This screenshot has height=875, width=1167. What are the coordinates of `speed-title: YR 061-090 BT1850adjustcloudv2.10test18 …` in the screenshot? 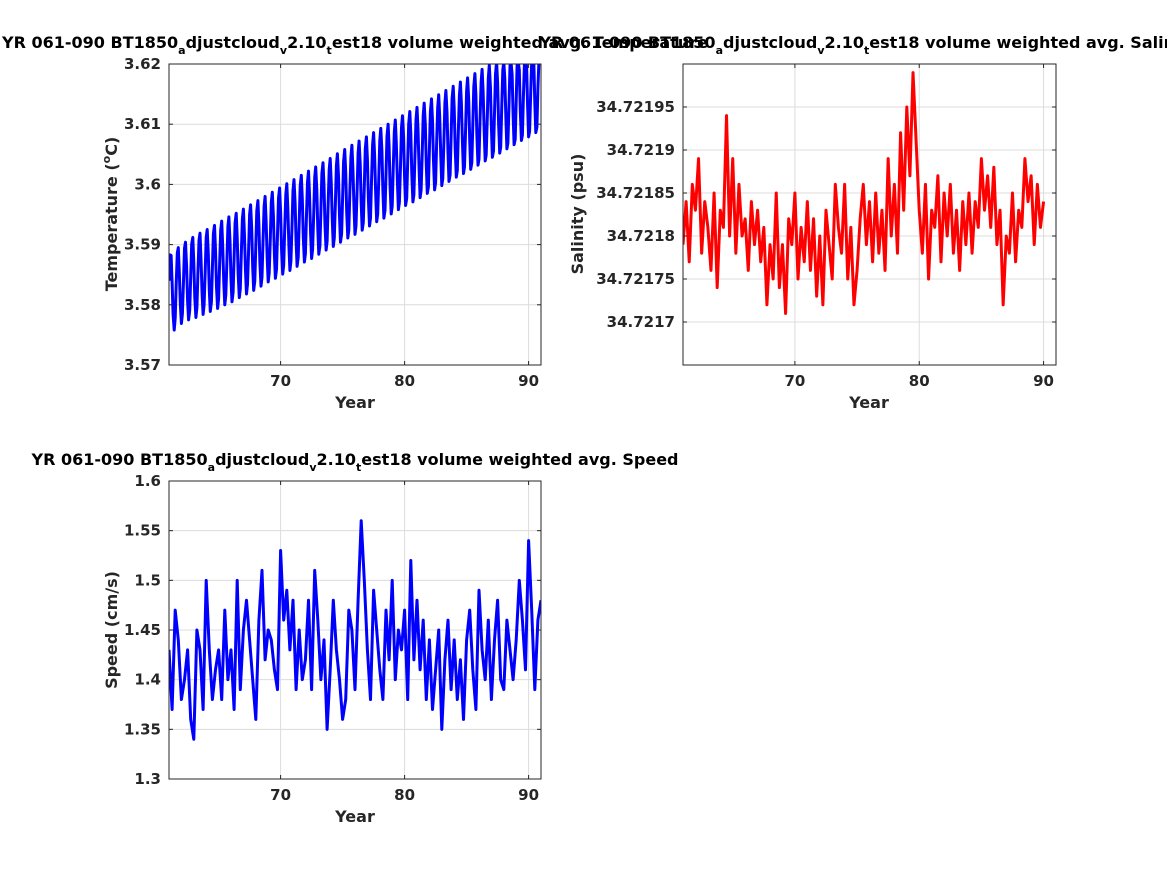 It's located at (355, 462).